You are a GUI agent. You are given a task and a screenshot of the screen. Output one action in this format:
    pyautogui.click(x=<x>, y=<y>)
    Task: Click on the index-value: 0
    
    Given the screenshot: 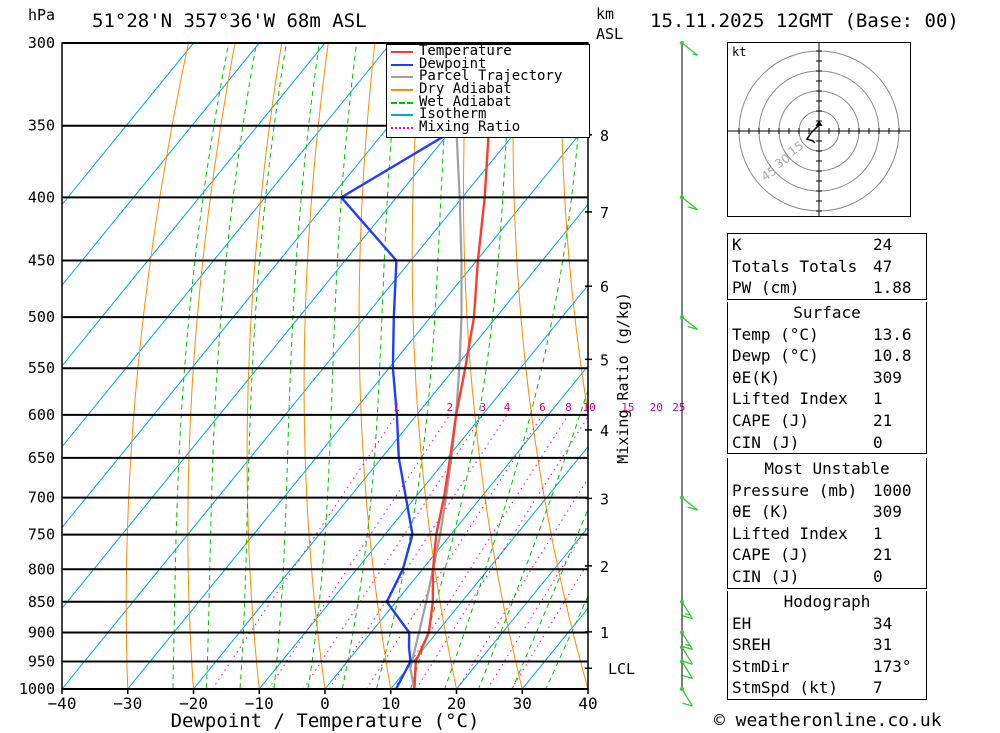 What is the action you would take?
    pyautogui.click(x=878, y=576)
    